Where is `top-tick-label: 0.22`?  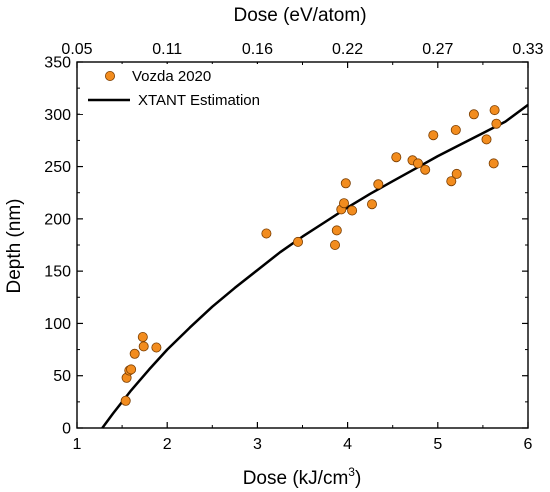 top-tick-label: 0.22 is located at coordinates (347, 49).